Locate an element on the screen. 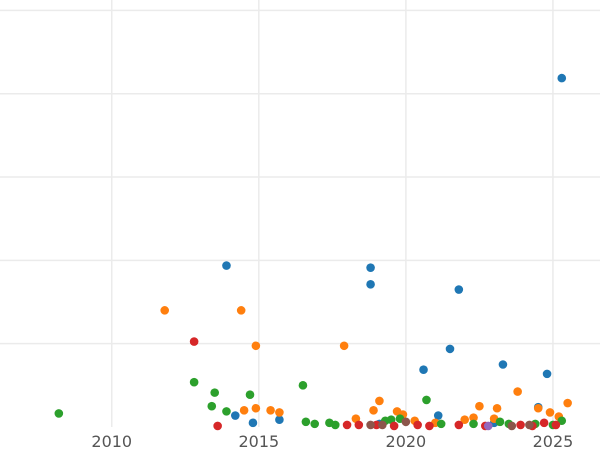  x-tick-label: 2015 is located at coordinates (258, 441).